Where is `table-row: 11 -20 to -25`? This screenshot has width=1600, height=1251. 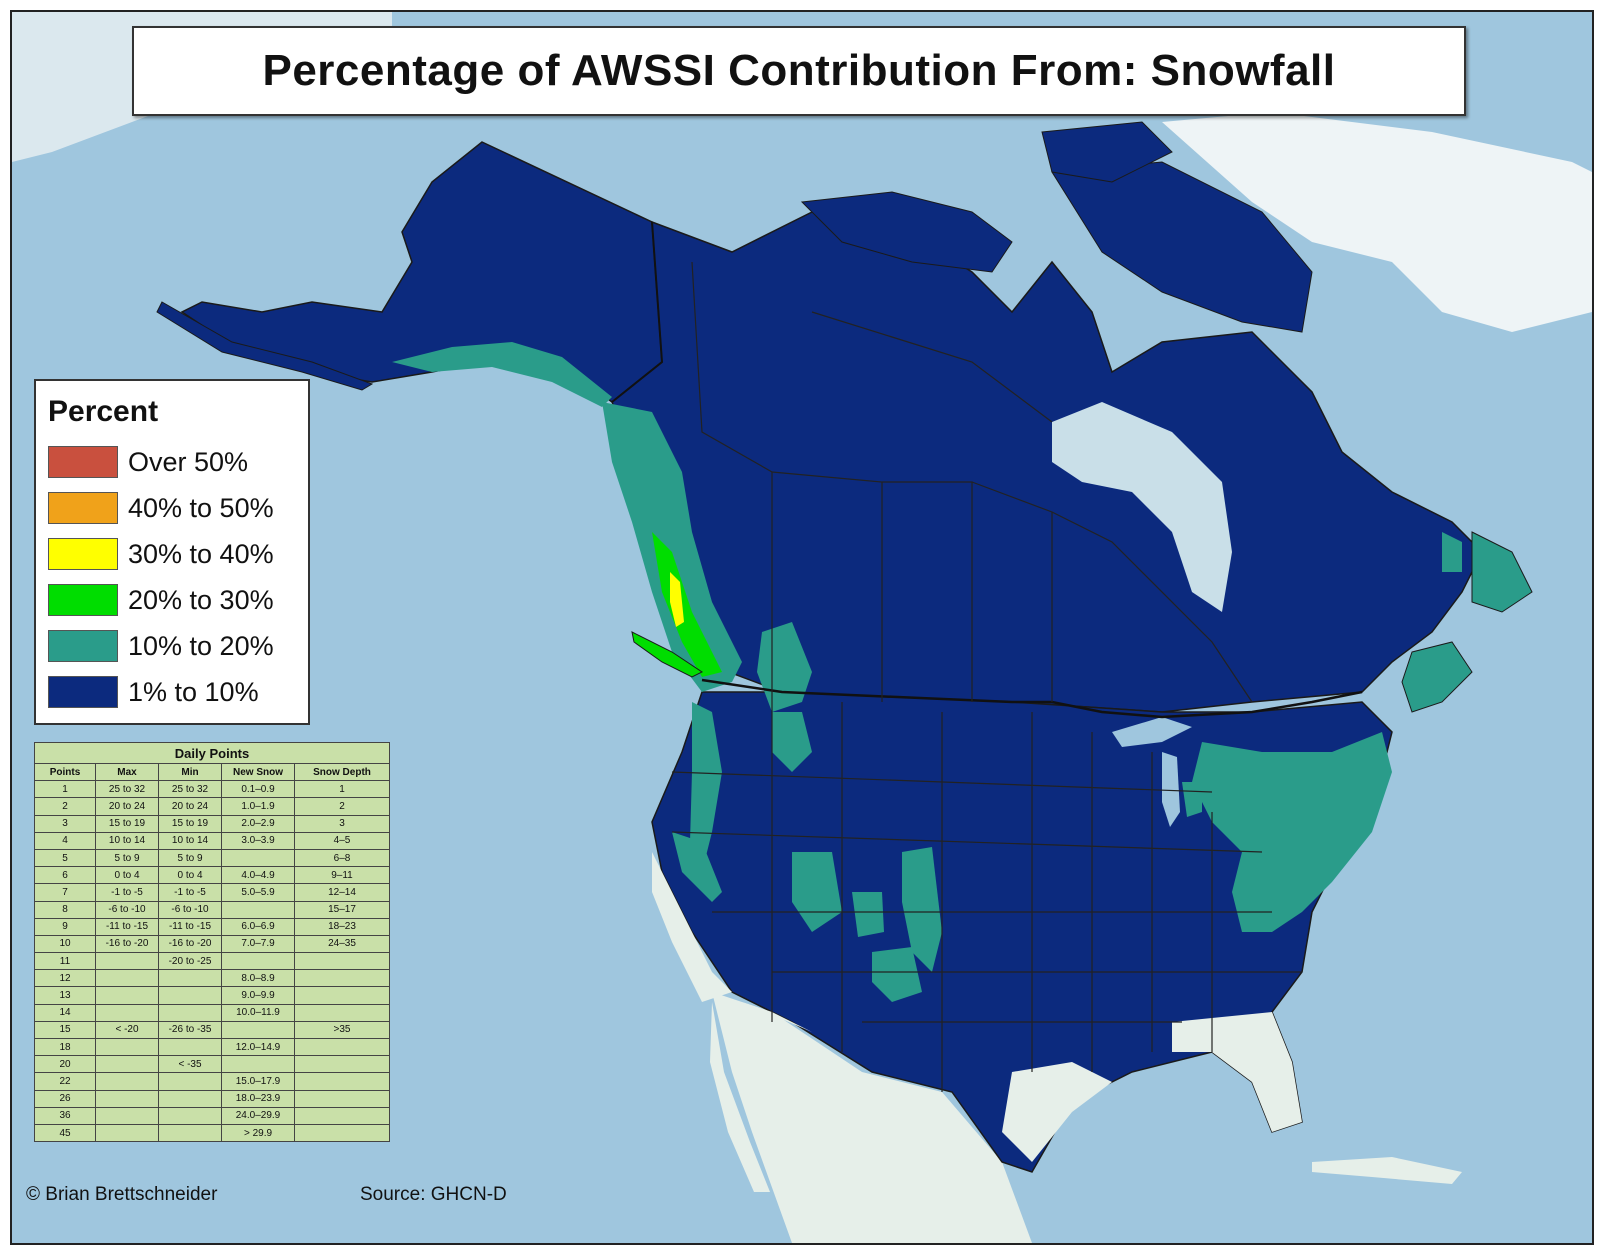 table-row: 11 -20 to -25 is located at coordinates (212, 961).